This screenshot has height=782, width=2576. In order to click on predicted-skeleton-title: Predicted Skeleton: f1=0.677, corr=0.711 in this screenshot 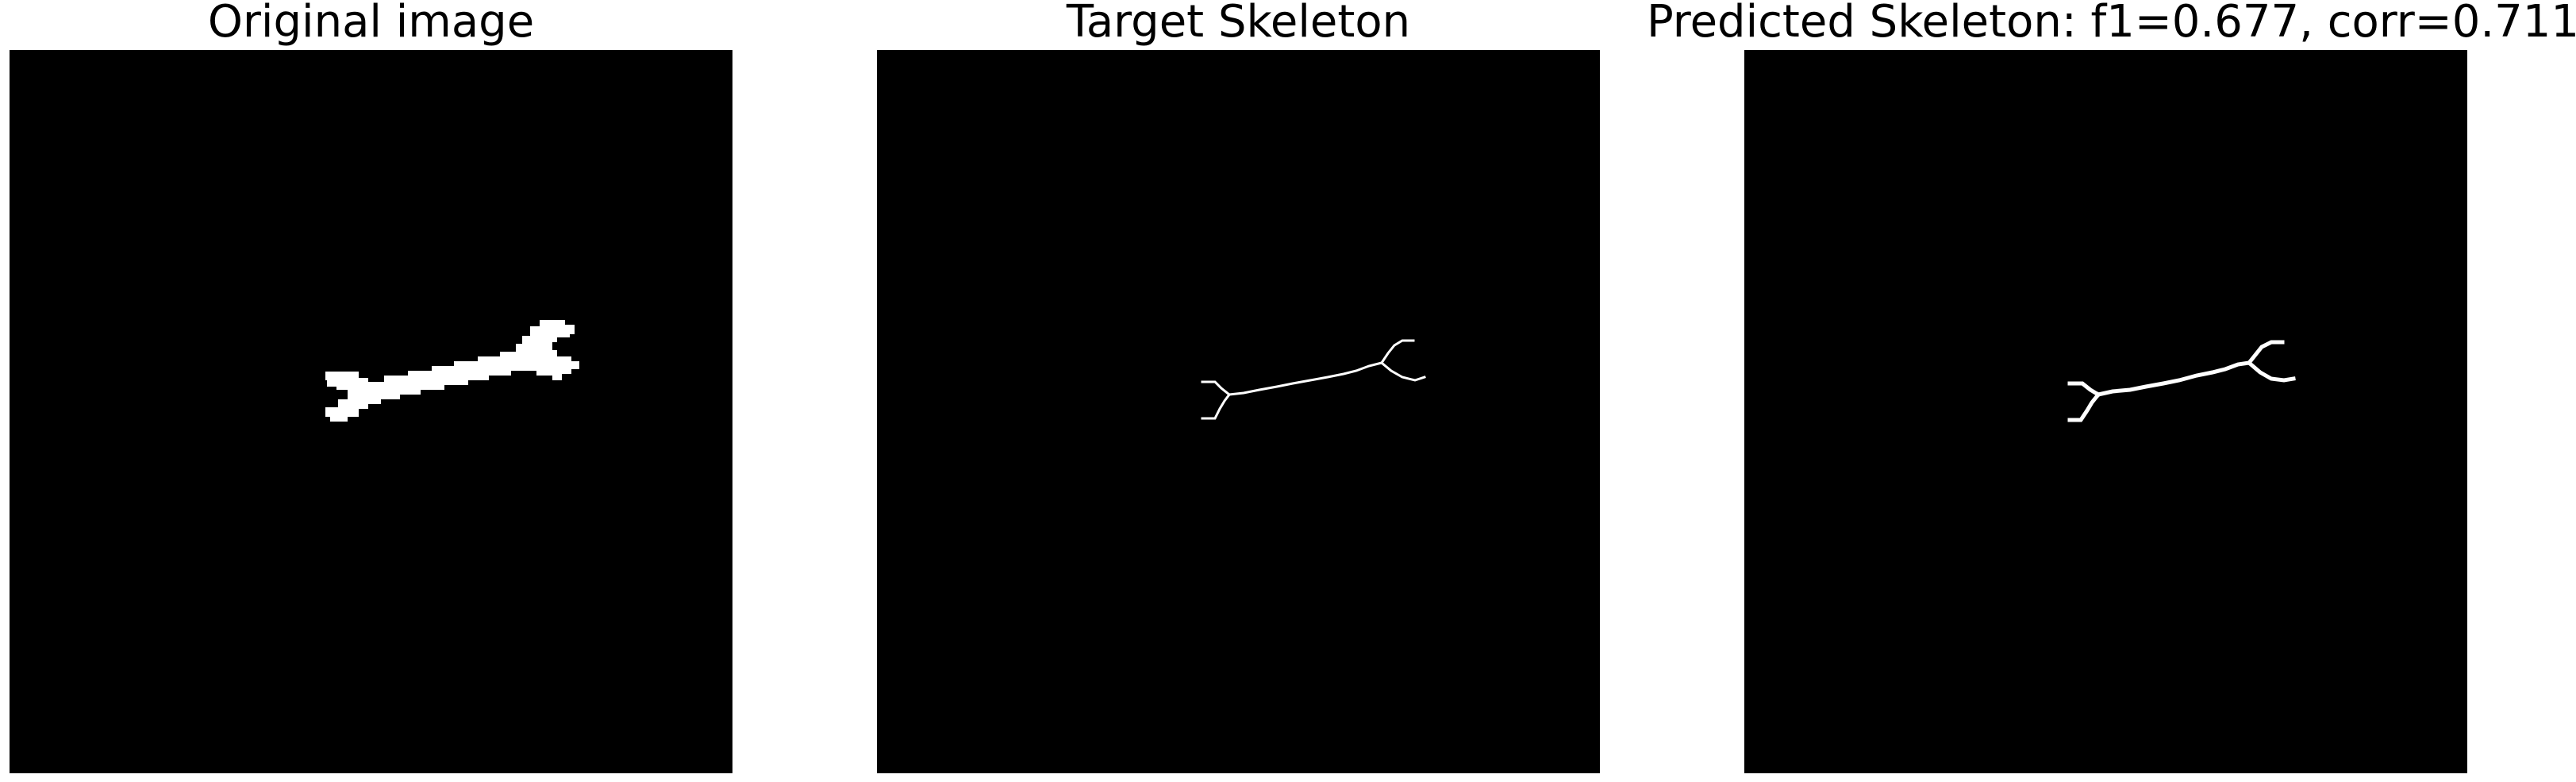, I will do `click(2111, 24)`.